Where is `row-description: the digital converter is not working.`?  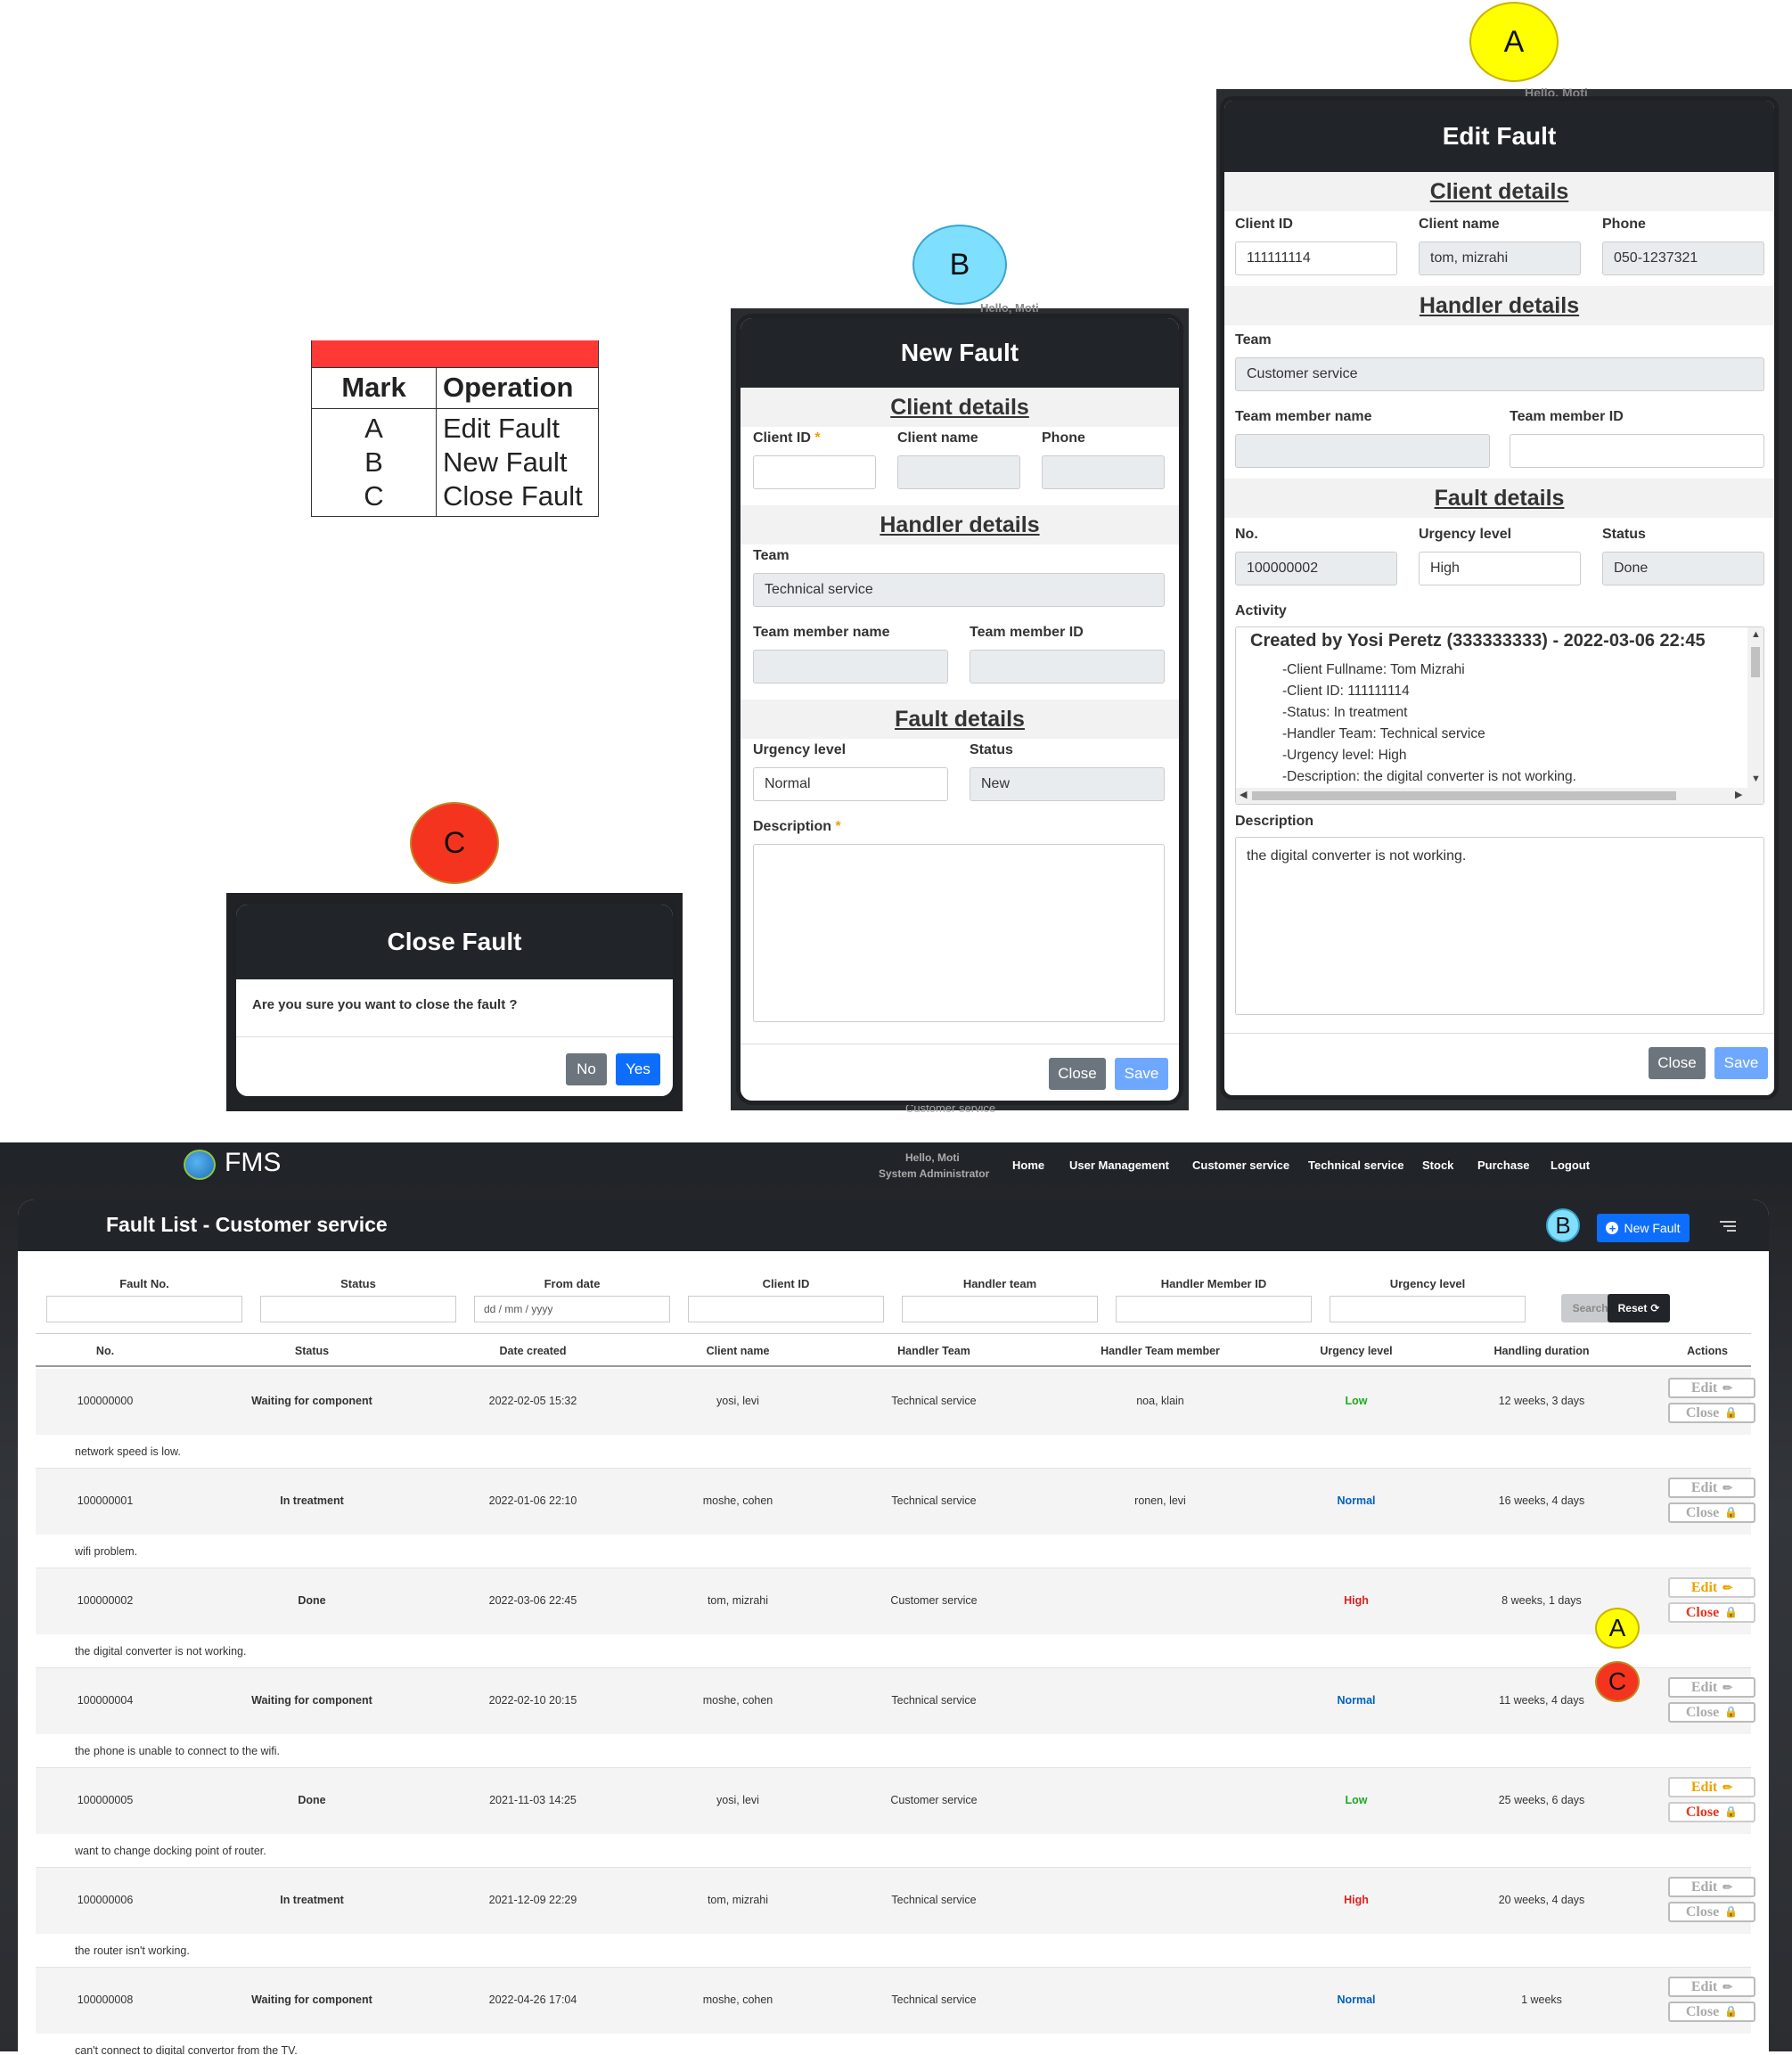
row-description: the digital converter is not working. is located at coordinates (161, 1652).